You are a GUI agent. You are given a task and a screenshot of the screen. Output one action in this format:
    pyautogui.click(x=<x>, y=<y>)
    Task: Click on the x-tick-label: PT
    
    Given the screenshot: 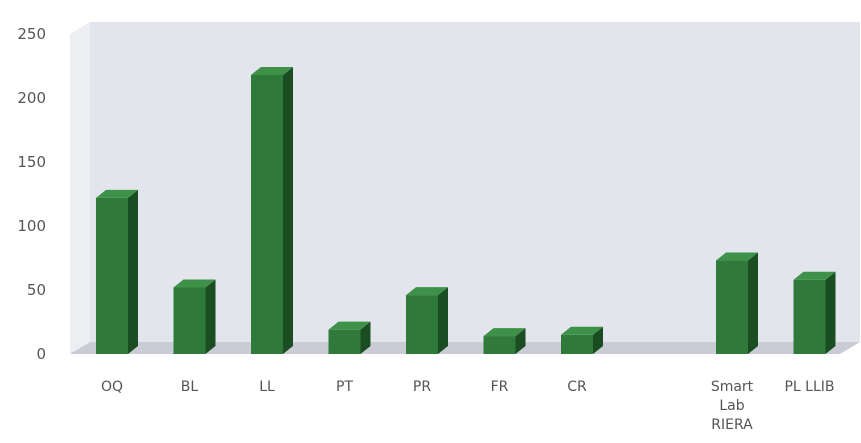 What is the action you would take?
    pyautogui.click(x=344, y=387)
    